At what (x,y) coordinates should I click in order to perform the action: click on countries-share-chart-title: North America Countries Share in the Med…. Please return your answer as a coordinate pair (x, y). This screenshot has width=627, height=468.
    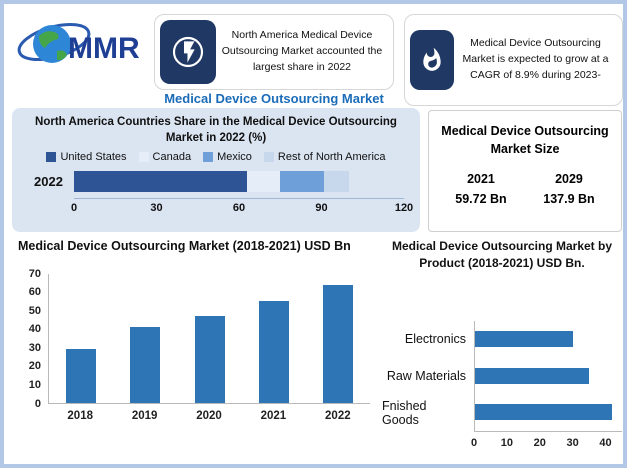
    Looking at the image, I should click on (216, 130).